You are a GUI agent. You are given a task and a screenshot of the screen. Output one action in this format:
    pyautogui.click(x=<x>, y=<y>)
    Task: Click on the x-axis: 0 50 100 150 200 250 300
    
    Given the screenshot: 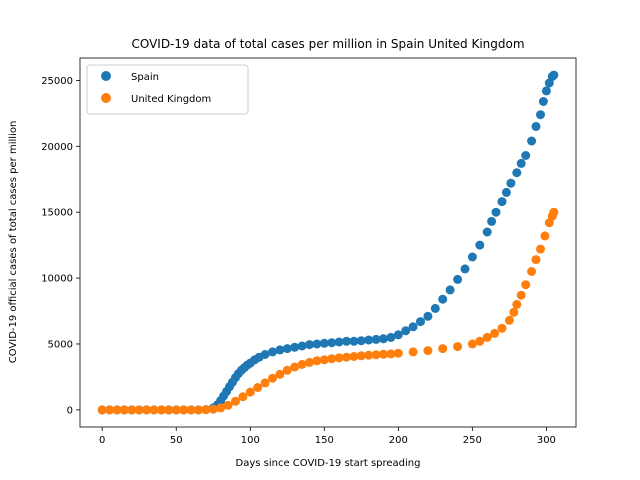 What is the action you would take?
    pyautogui.click(x=327, y=436)
    